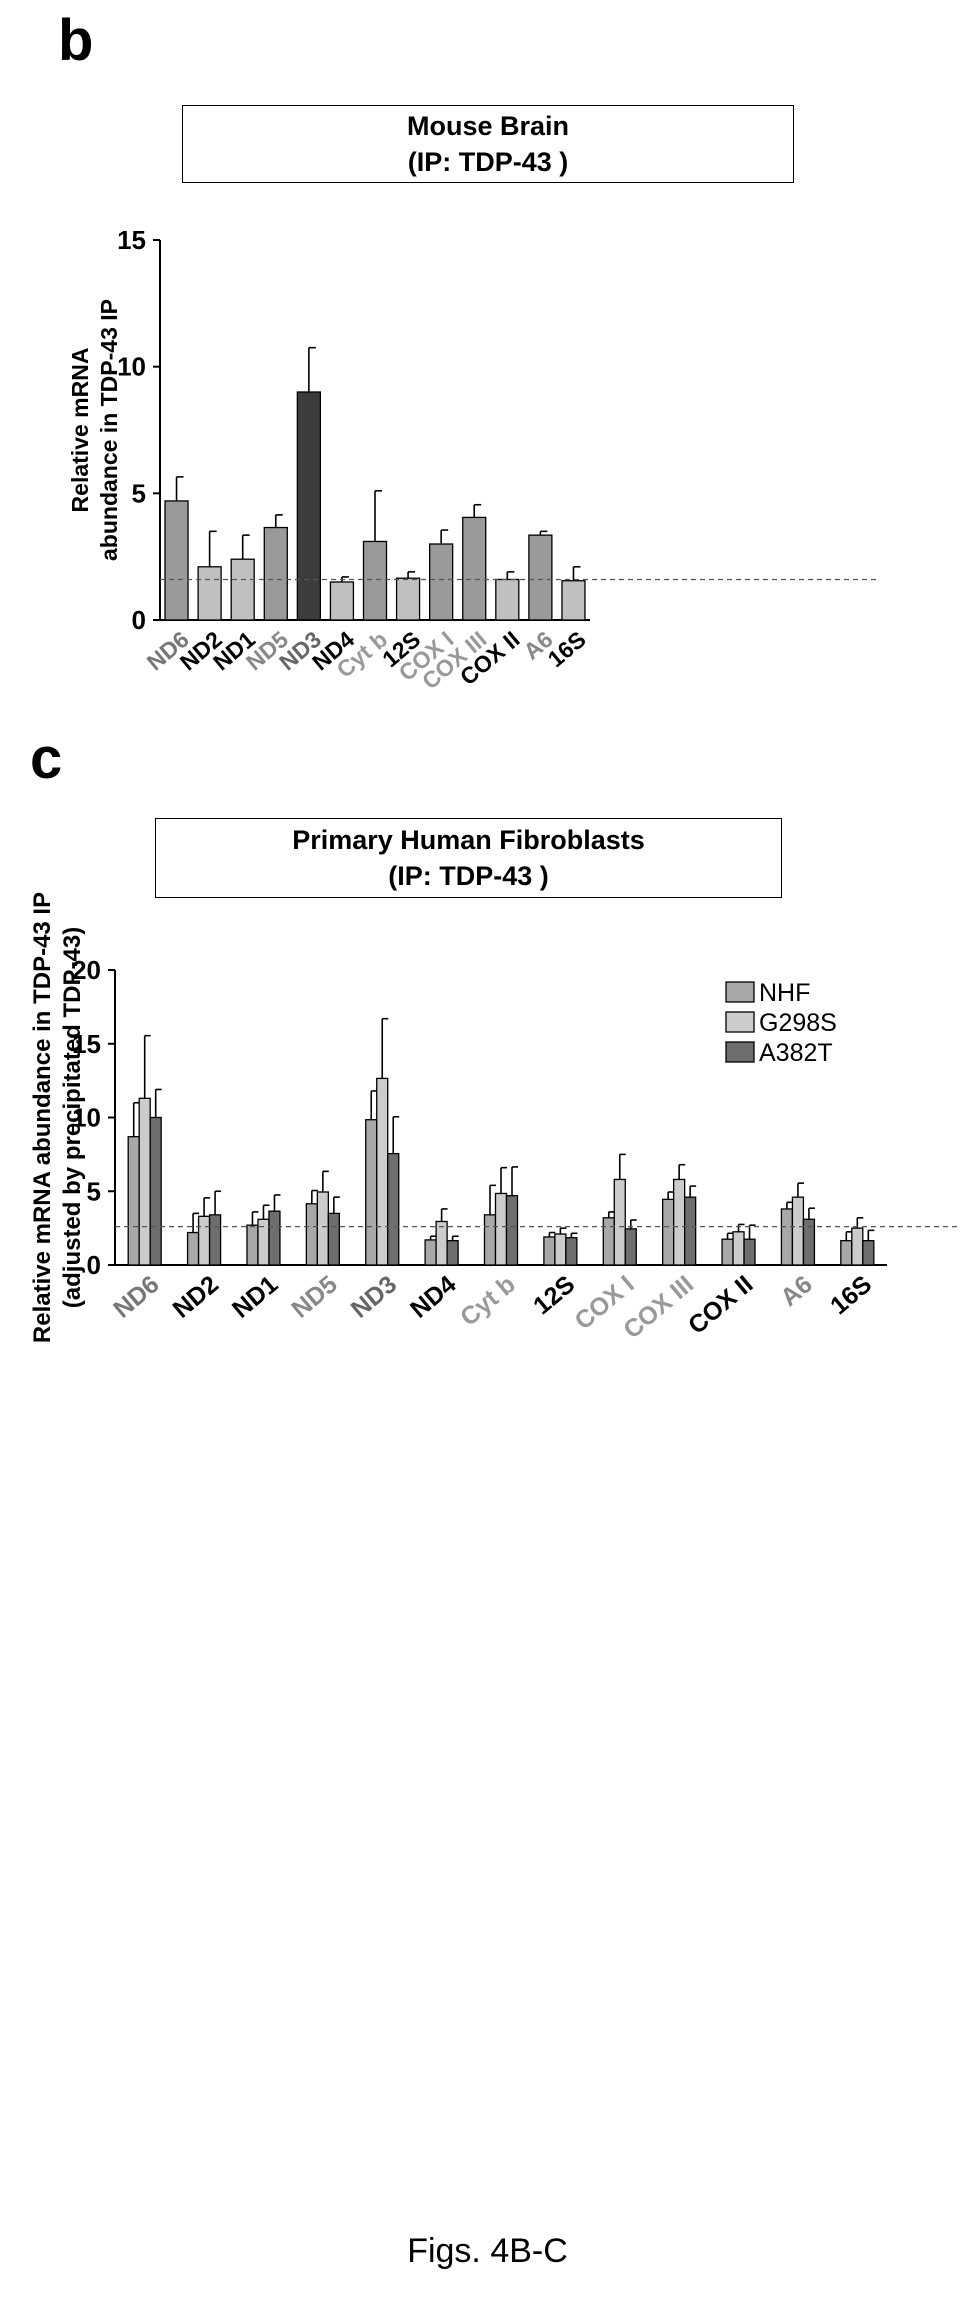 The image size is (975, 2319). I want to click on c-bar-cox-ii-g298s, so click(738, 1248).